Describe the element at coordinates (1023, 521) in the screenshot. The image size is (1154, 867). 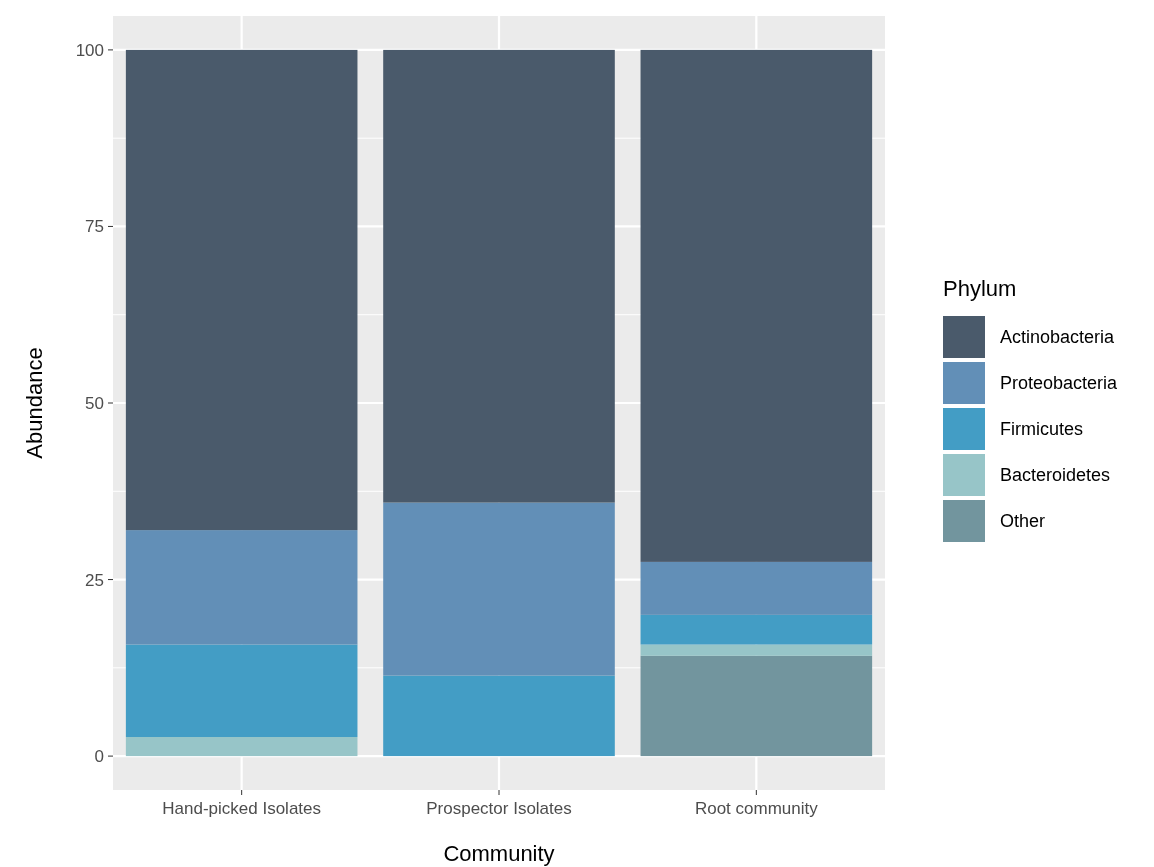
I see `legend-label: Other` at that location.